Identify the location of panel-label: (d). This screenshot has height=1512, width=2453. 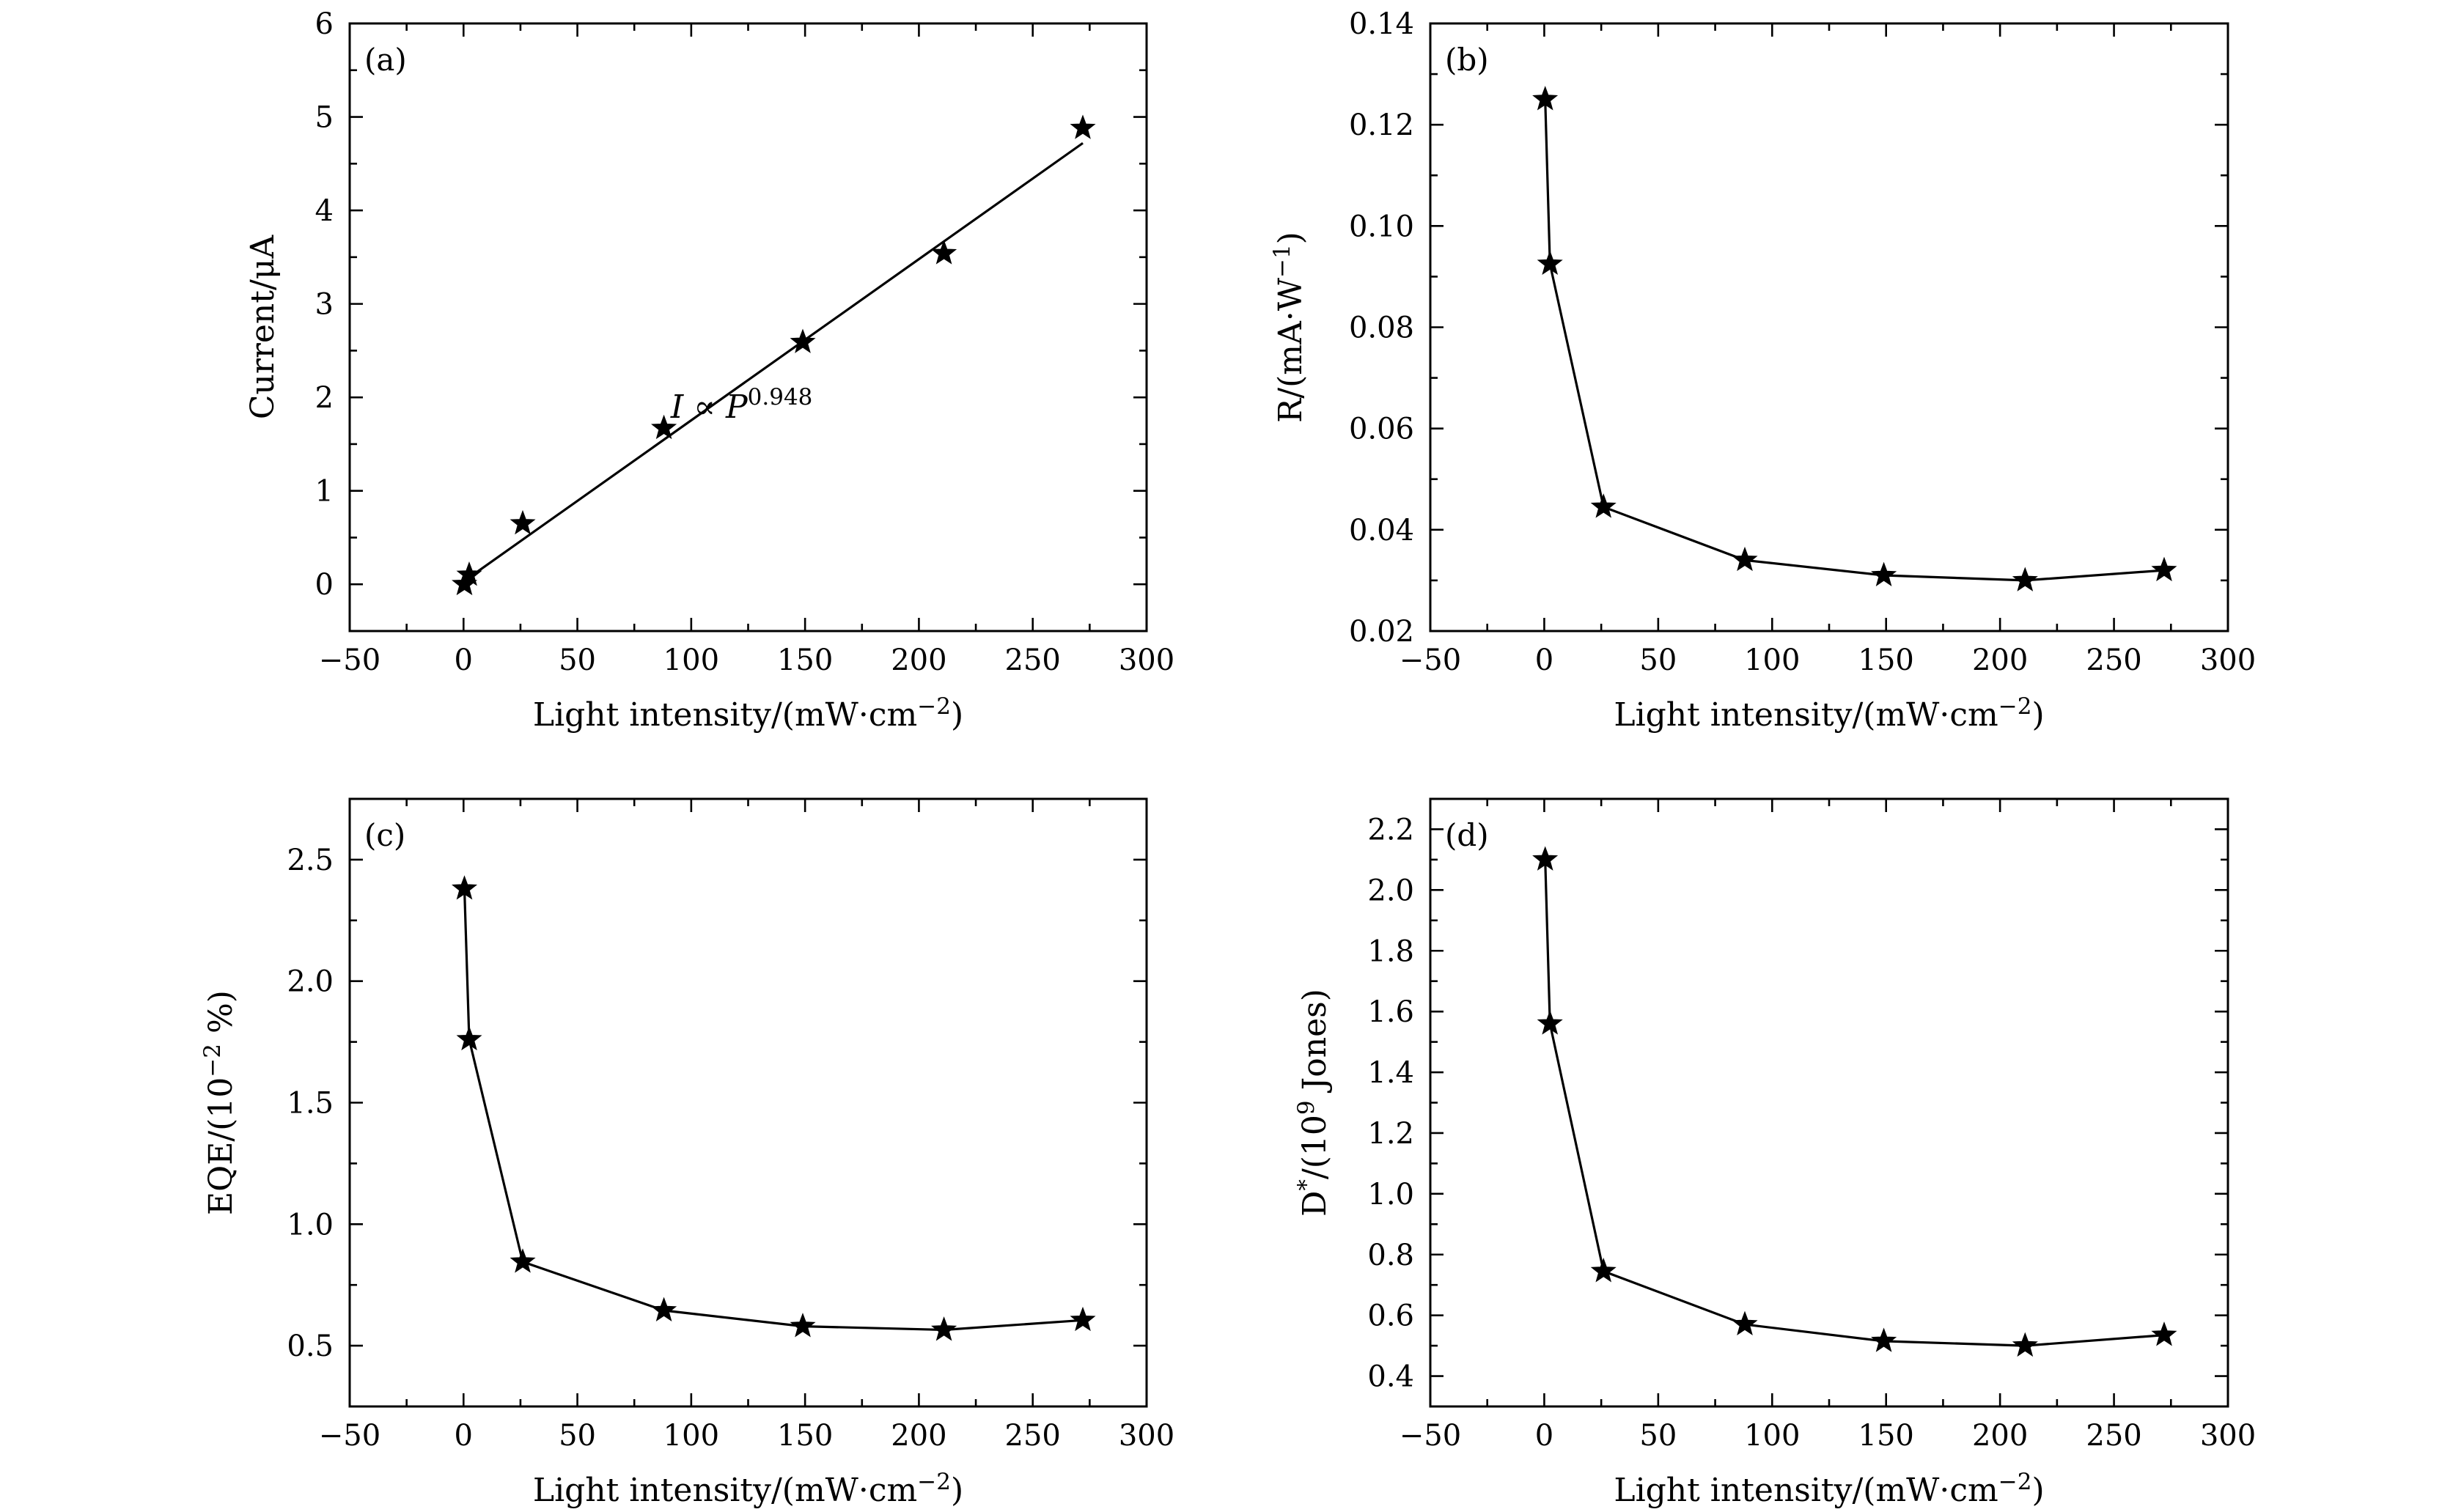
(1467, 835).